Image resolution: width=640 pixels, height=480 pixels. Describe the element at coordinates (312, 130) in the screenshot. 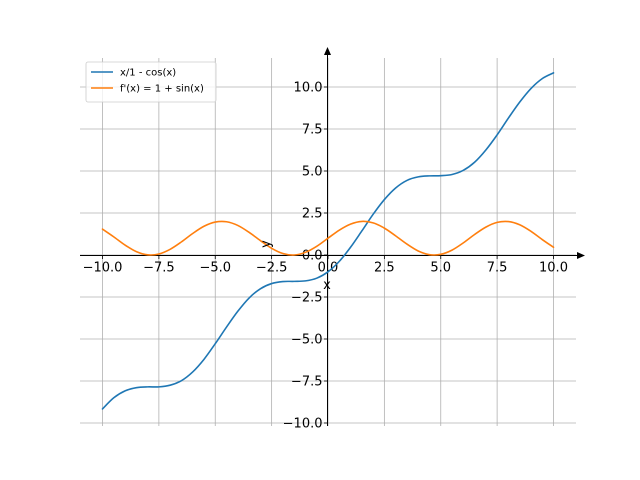

I see `y-tick-label: 7.5` at that location.